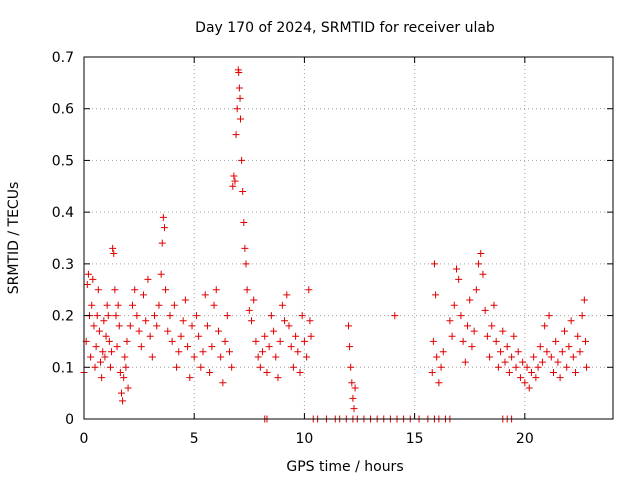 The width and height of the screenshot is (640, 480). I want to click on y-tick-label: 0.5, so click(63, 161).